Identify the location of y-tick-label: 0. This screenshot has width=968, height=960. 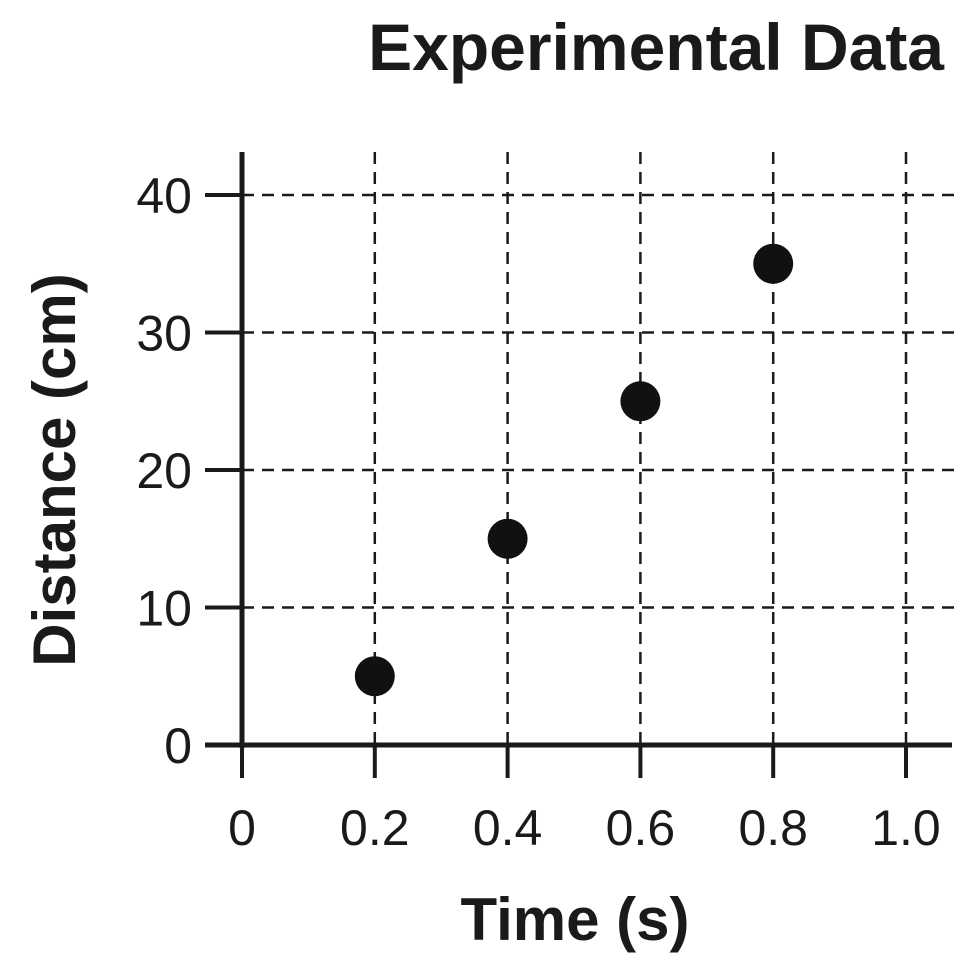
(178, 746).